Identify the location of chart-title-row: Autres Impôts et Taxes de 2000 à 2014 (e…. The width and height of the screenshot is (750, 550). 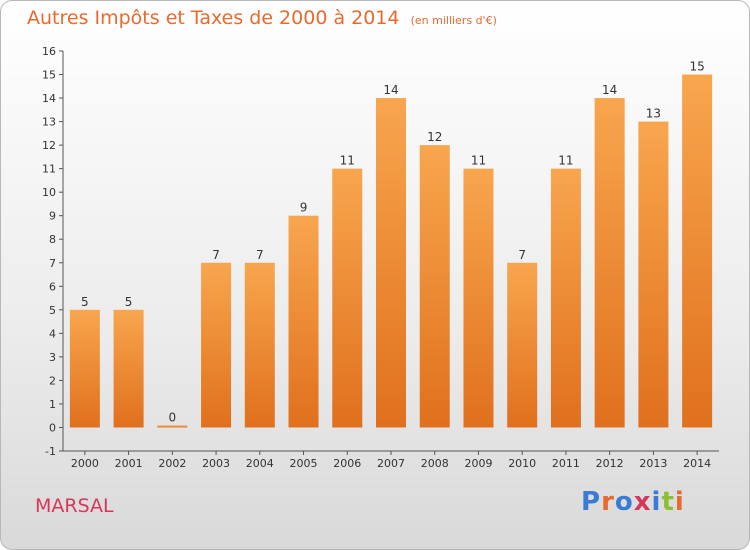
(262, 18).